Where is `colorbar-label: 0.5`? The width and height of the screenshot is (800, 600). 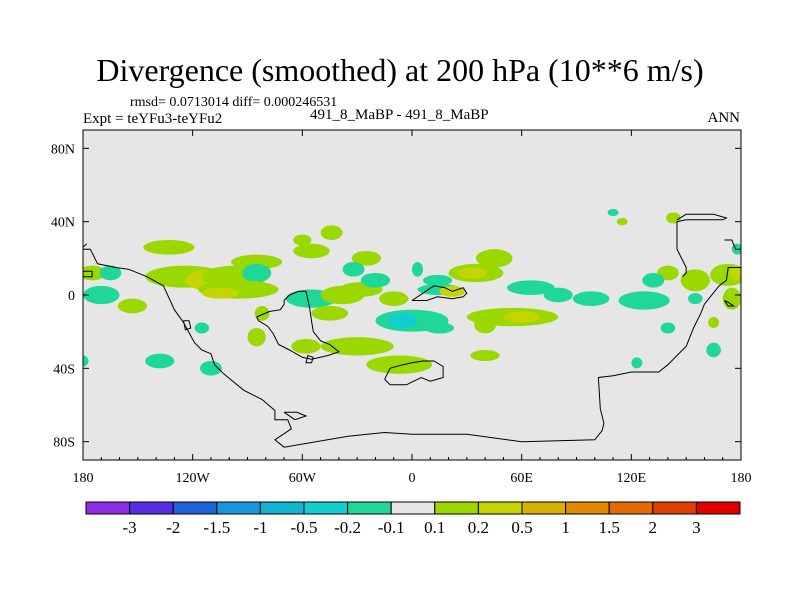
colorbar-label: 0.5 is located at coordinates (521, 527).